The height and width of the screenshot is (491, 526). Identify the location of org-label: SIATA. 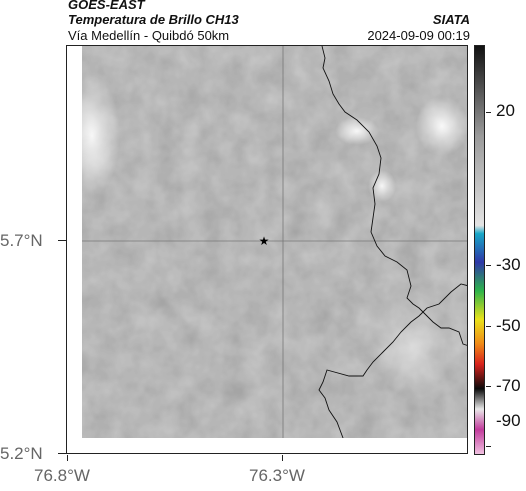
(451, 19).